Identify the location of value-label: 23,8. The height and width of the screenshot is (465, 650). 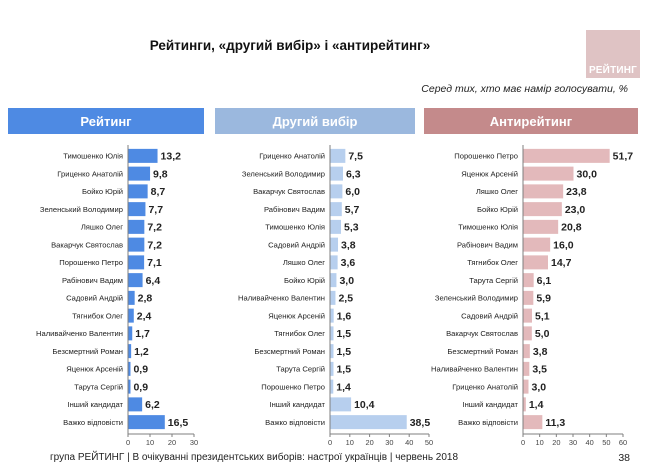
(576, 192).